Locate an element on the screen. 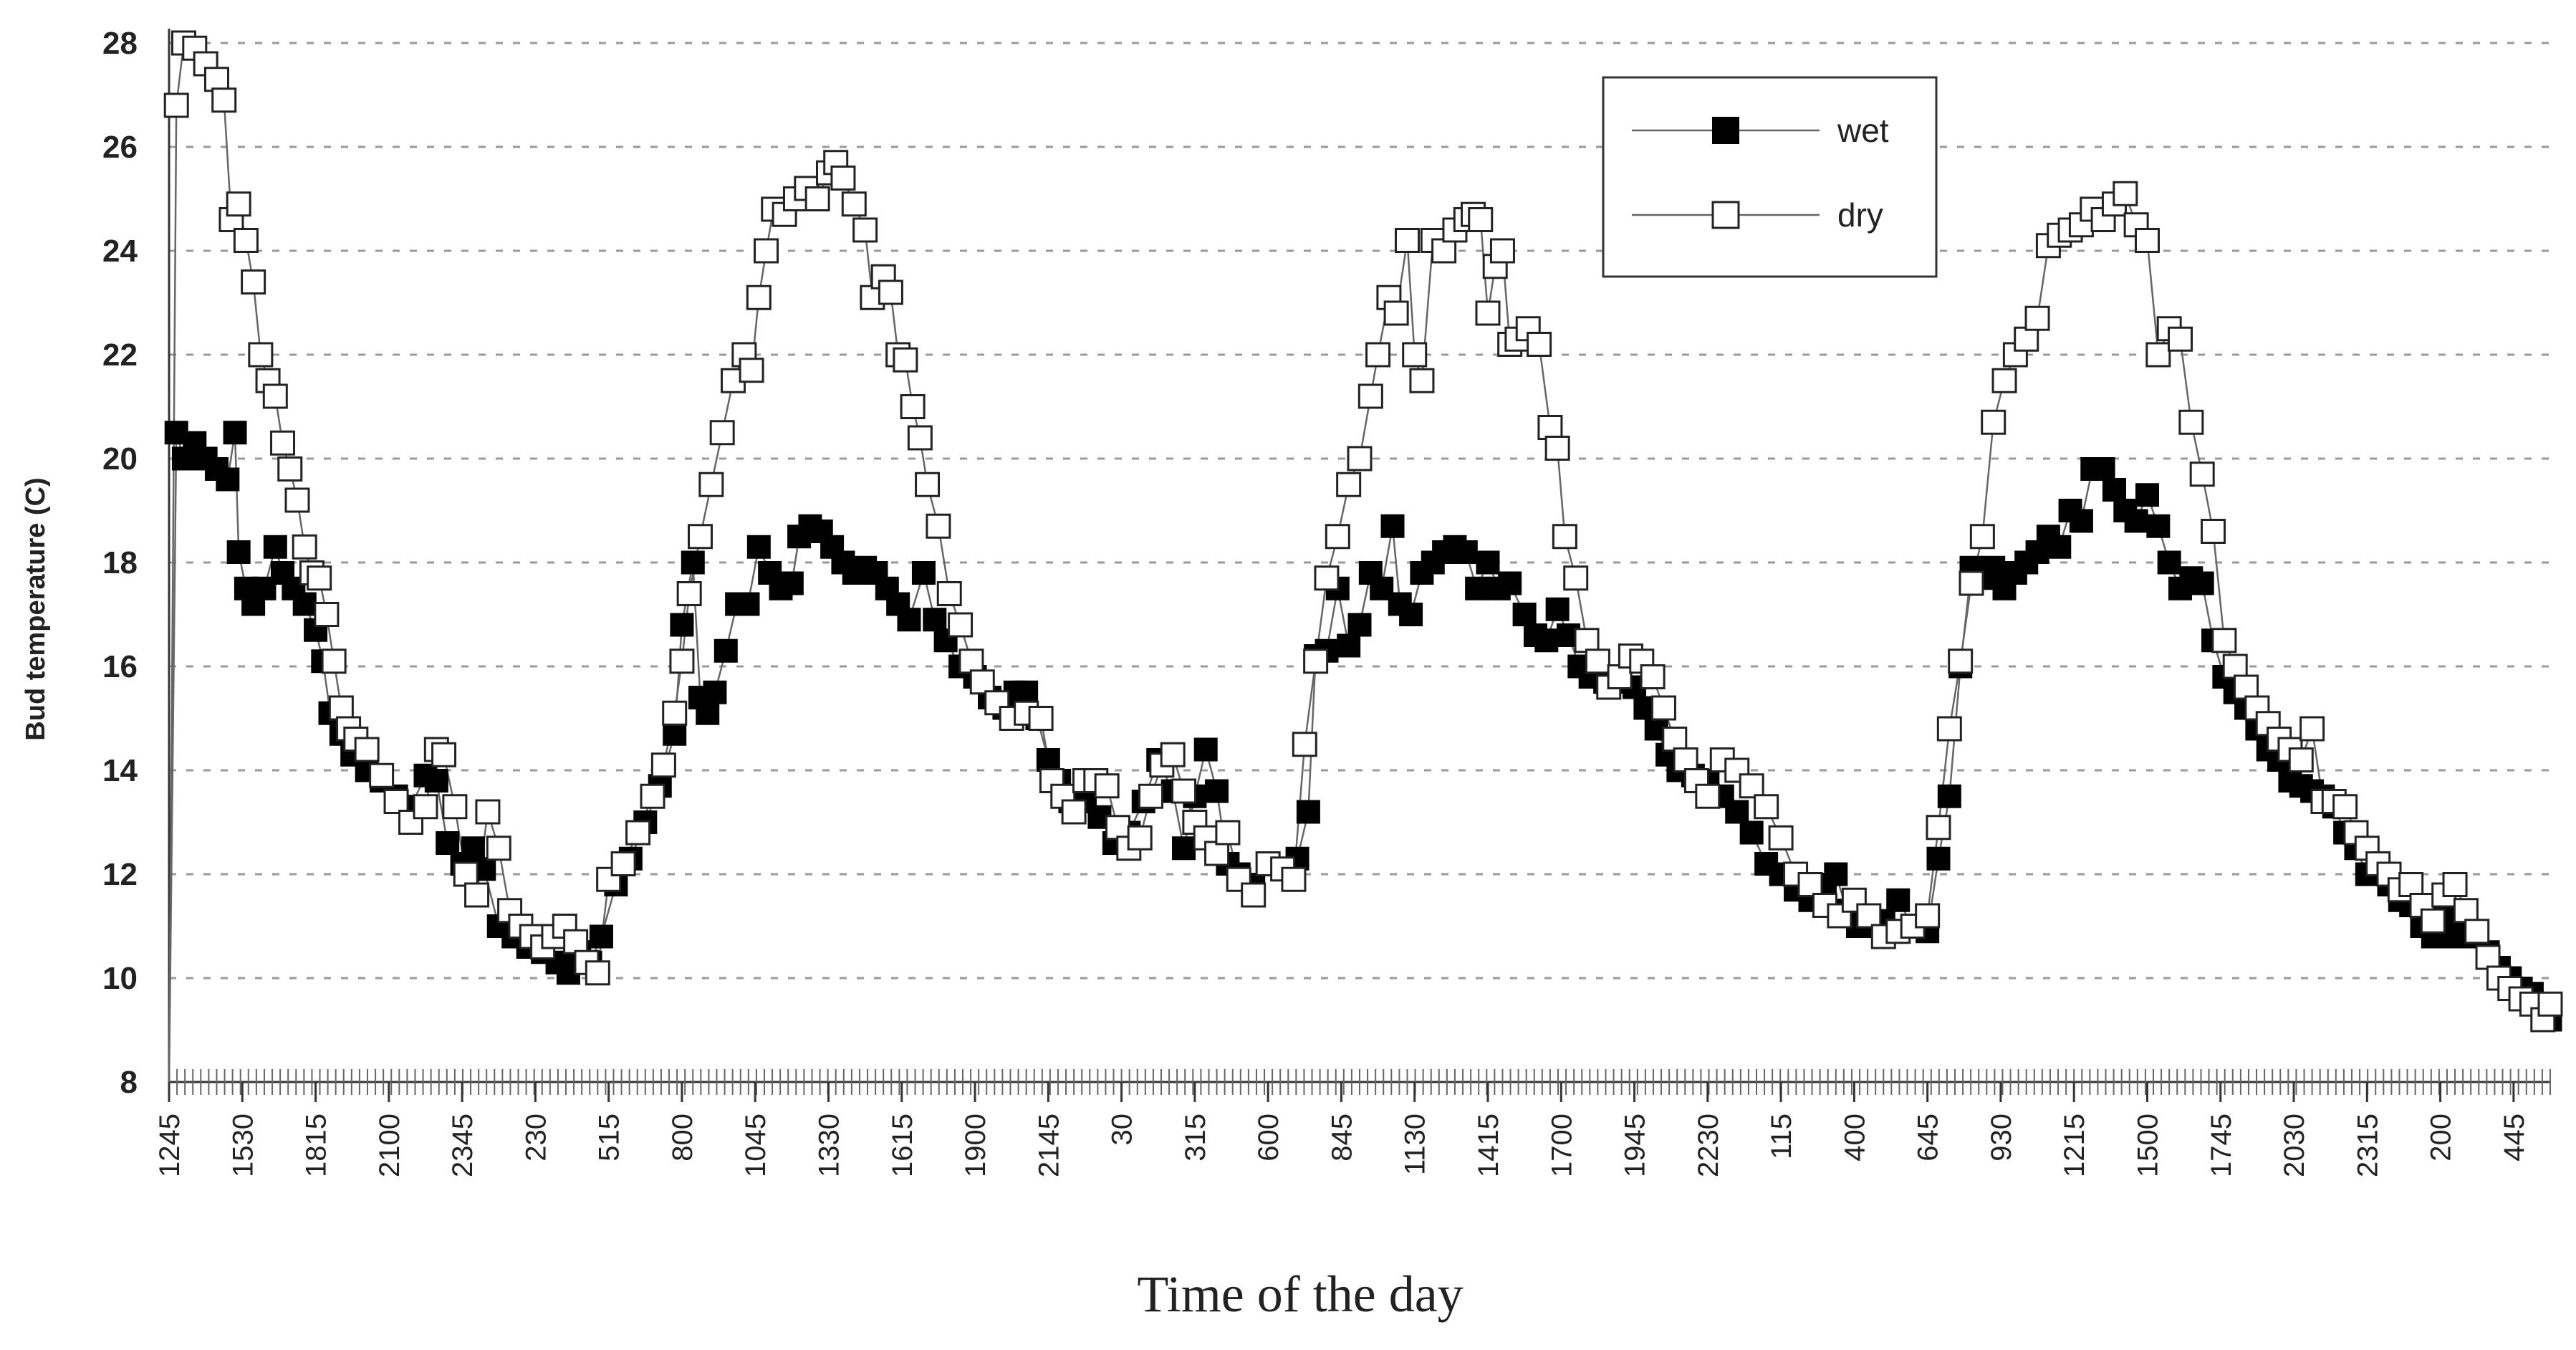  x-tick-label-7: 800 is located at coordinates (682, 1138).